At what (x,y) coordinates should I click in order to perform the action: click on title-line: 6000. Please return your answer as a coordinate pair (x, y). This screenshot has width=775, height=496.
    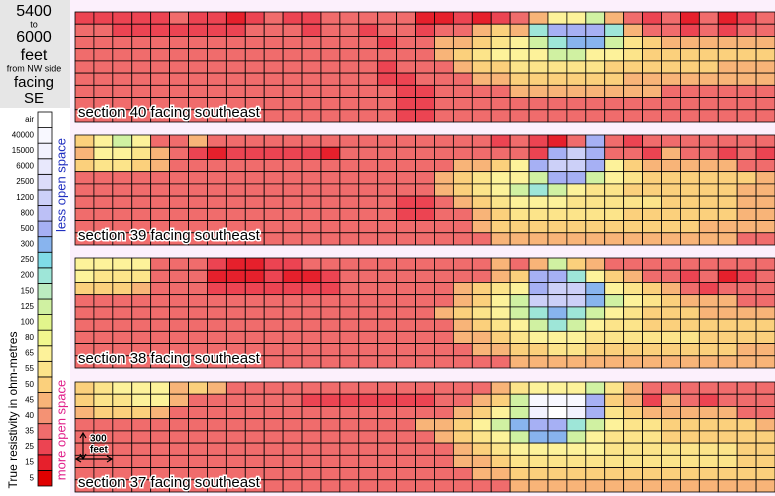
    Looking at the image, I should click on (34, 37).